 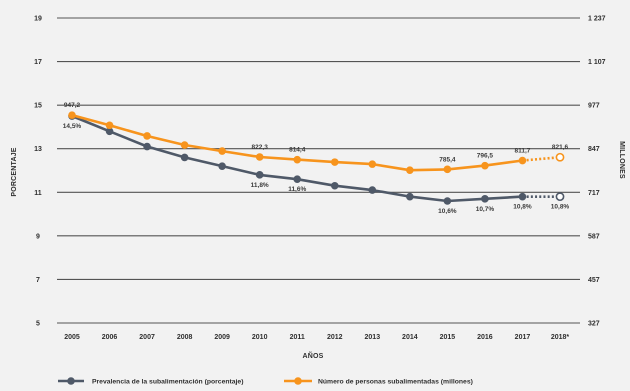 What do you see at coordinates (448, 337) in the screenshot?
I see `x-tick-label: 2015` at bounding box center [448, 337].